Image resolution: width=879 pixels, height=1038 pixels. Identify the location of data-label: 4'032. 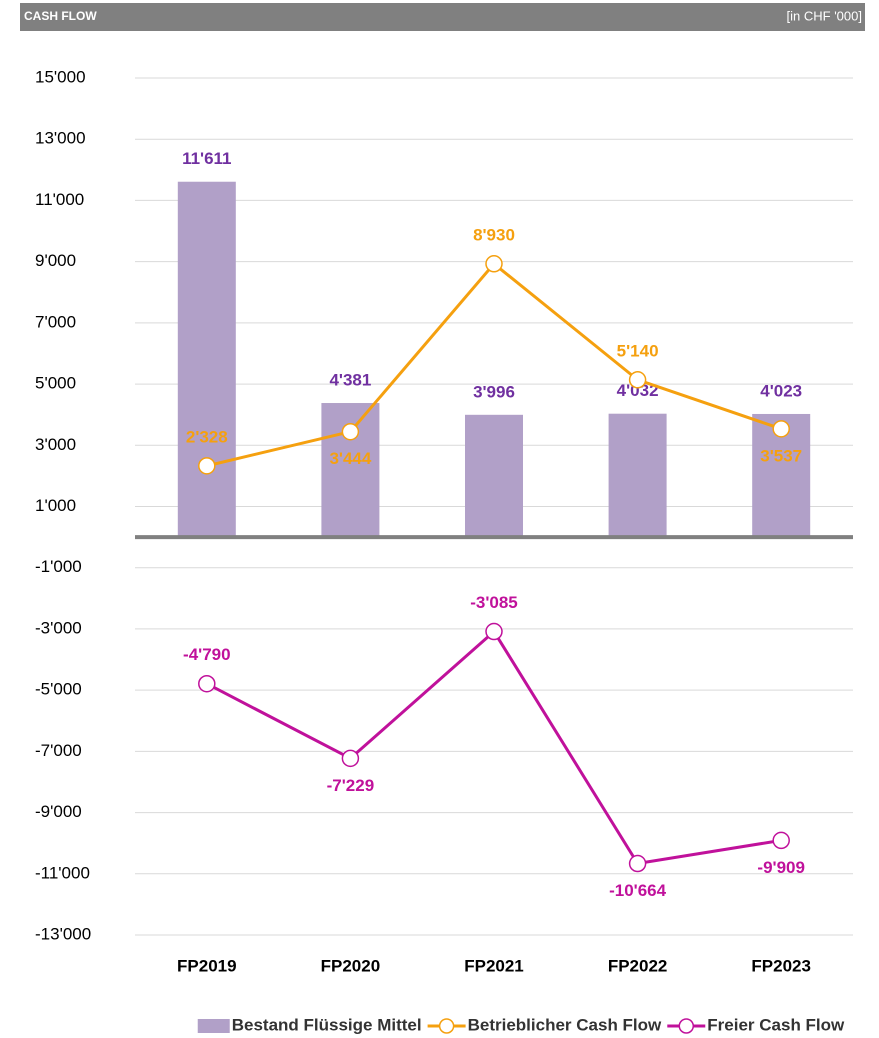
(638, 390).